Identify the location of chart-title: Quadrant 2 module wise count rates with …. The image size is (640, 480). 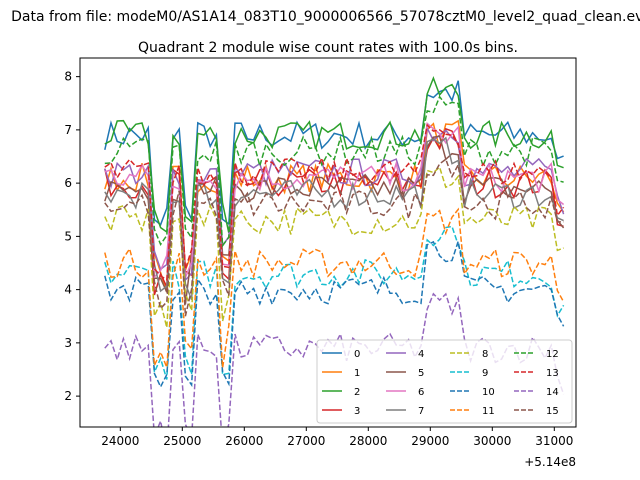
(328, 48).